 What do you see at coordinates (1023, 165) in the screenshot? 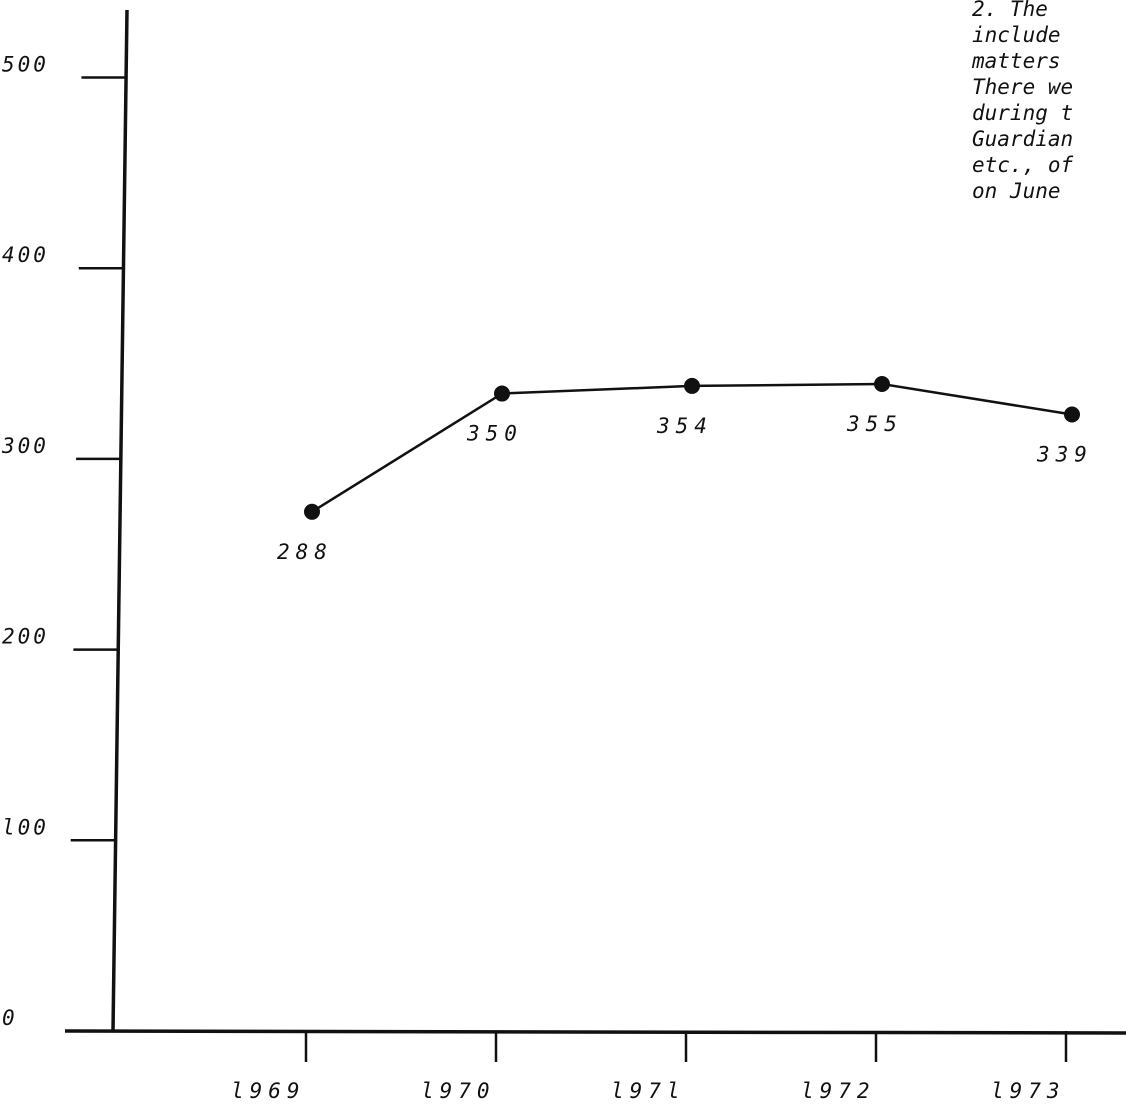
I see `side-note-line: etc., of` at bounding box center [1023, 165].